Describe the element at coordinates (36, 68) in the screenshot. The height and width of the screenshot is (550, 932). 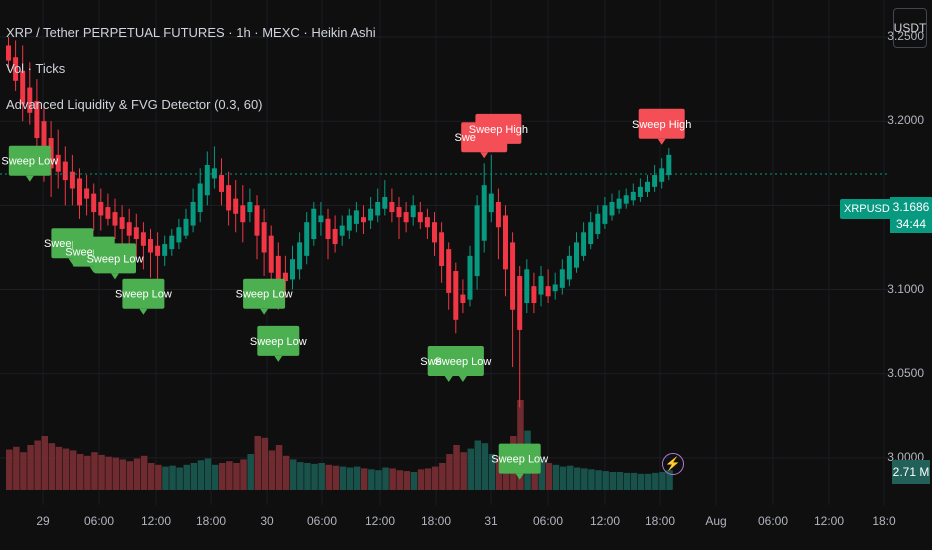
I see `volume-legend: Vol · Ticks` at that location.